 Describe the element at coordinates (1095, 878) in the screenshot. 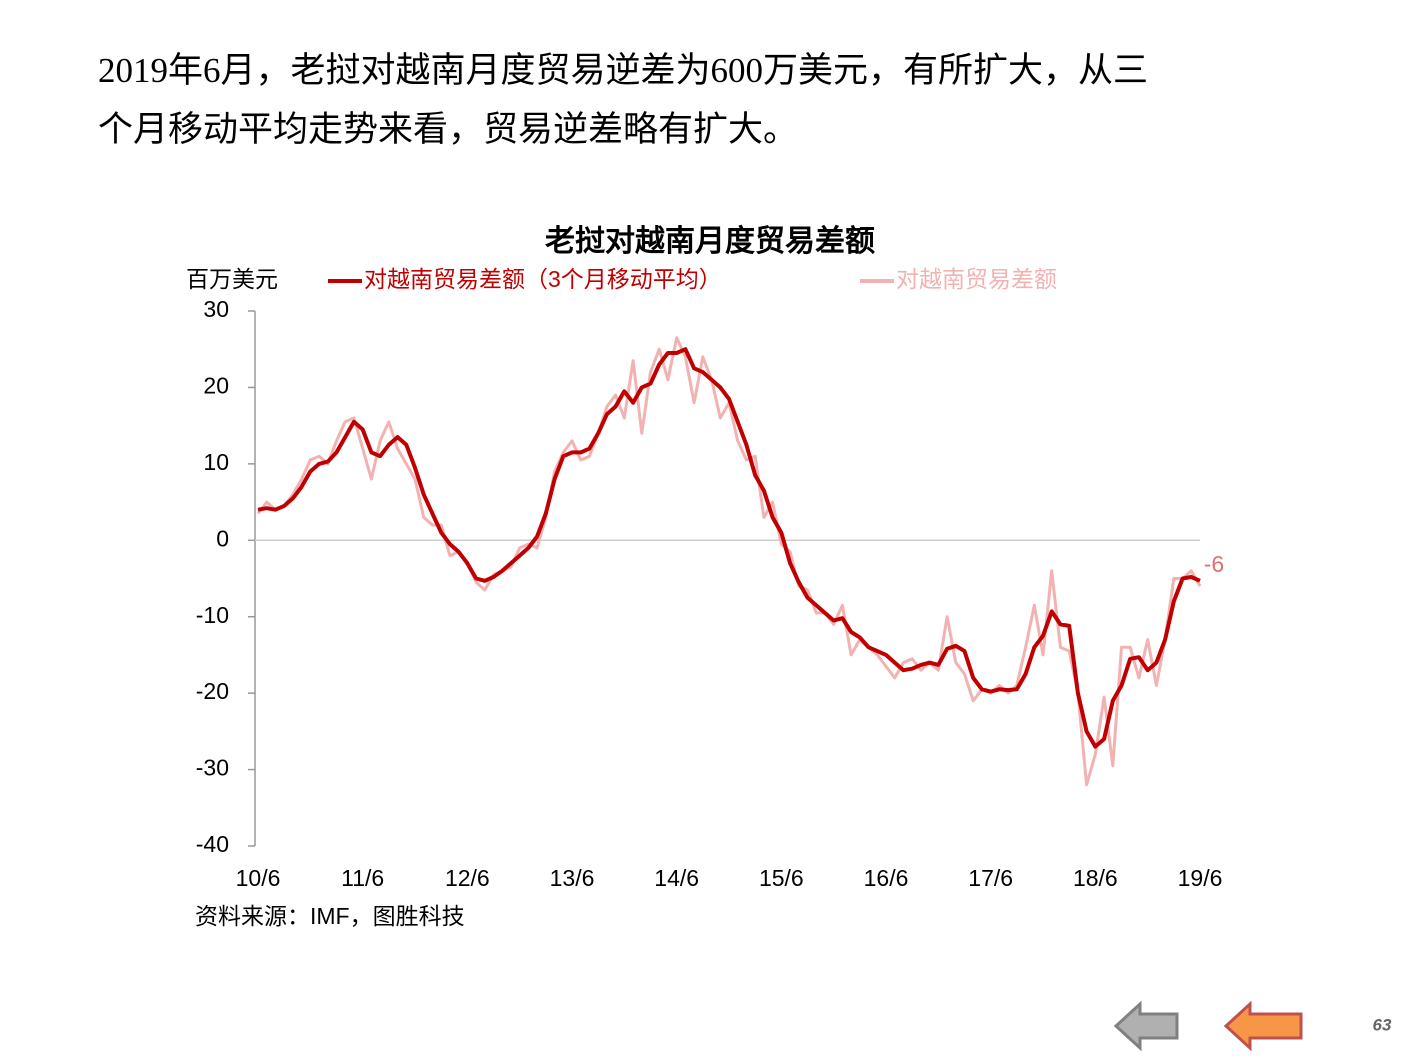

I see `x-tick-label: 18/6` at that location.